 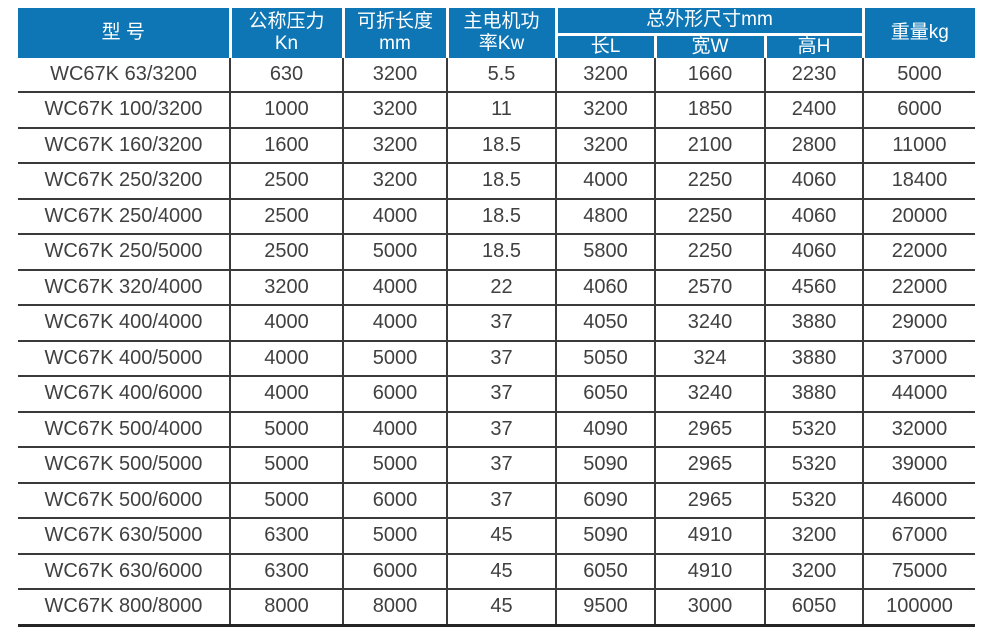 What do you see at coordinates (605, 181) in the screenshot?
I see `cell-dim_length: 4000` at bounding box center [605, 181].